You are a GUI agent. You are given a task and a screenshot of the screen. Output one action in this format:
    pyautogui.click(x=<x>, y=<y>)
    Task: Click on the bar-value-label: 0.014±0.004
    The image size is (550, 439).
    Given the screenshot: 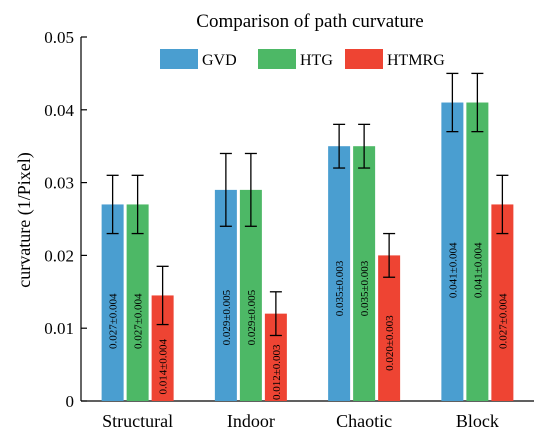 What is the action you would take?
    pyautogui.click(x=164, y=367)
    